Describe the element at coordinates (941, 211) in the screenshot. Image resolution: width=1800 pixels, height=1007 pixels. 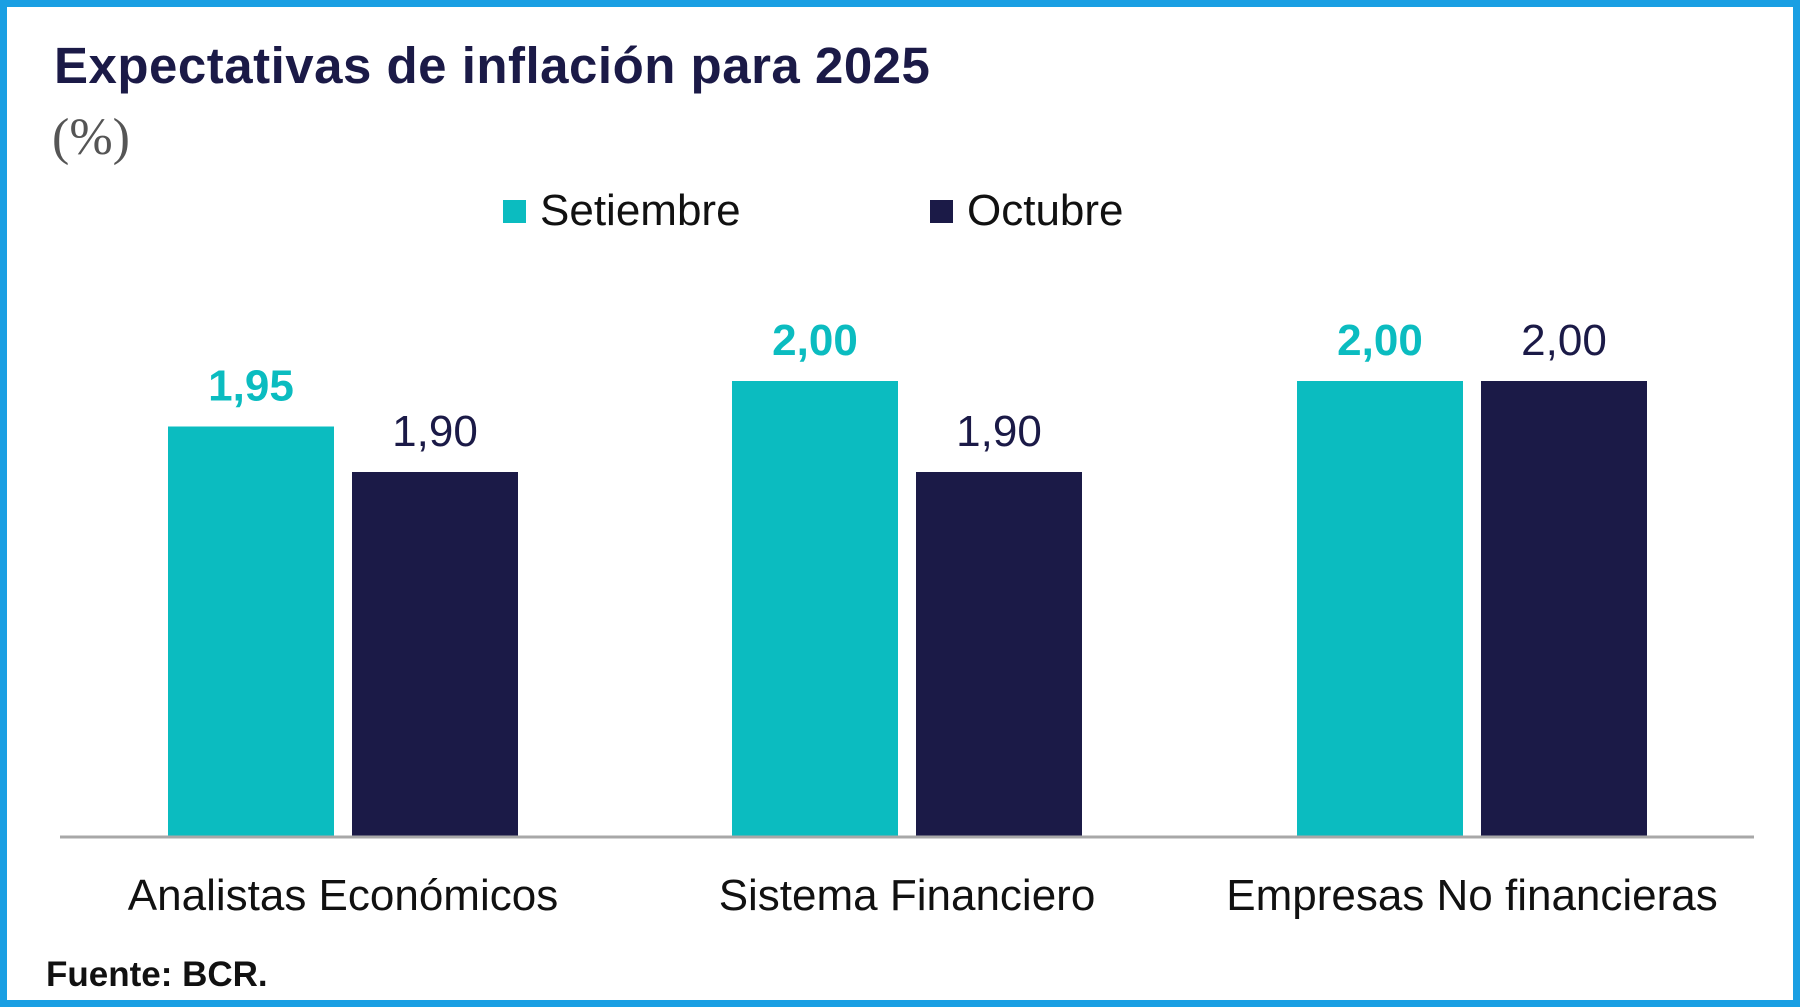
I see `legend-swatch-octubre` at that location.